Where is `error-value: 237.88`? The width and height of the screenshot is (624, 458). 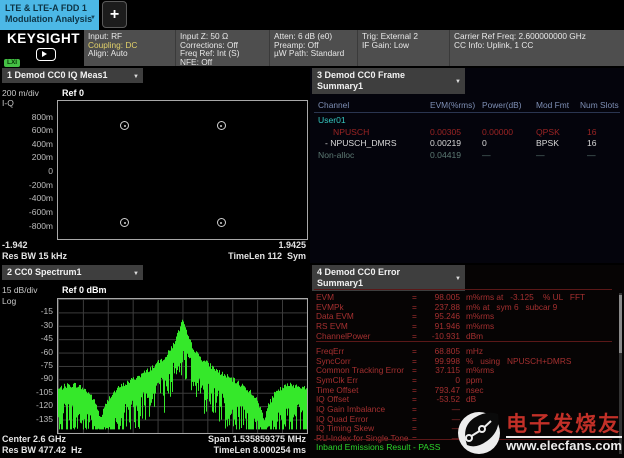
error-value: 237.88 is located at coordinates (447, 306).